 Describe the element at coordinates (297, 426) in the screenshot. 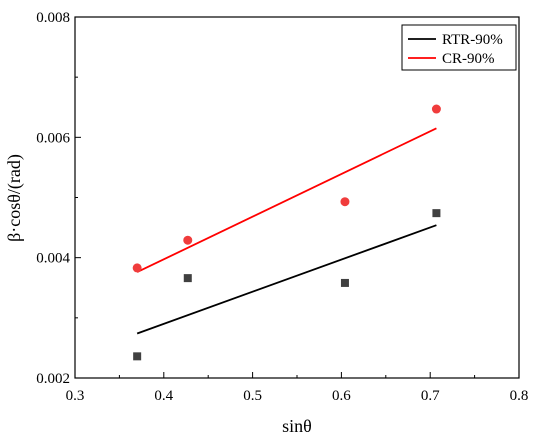

I see `x-axis-title: sinθ` at that location.